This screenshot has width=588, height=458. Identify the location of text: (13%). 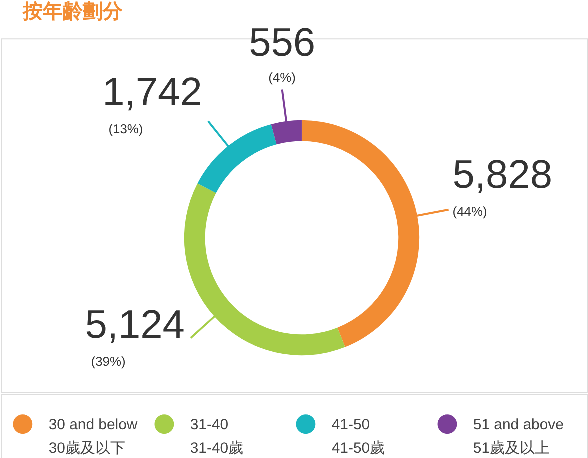
(126, 128).